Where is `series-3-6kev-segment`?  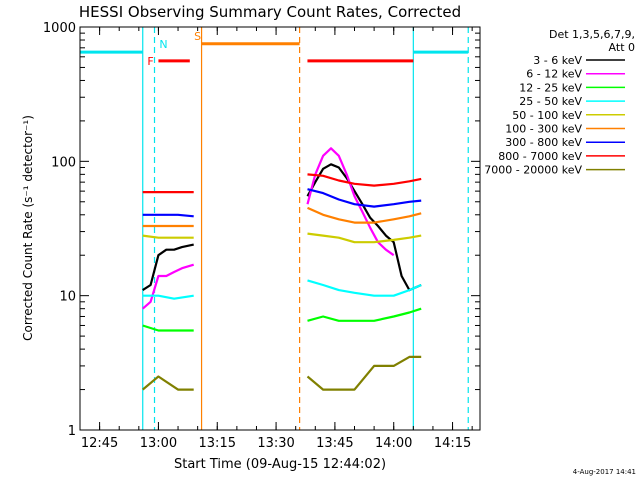
series-3-6kev-segment is located at coordinates (168, 267).